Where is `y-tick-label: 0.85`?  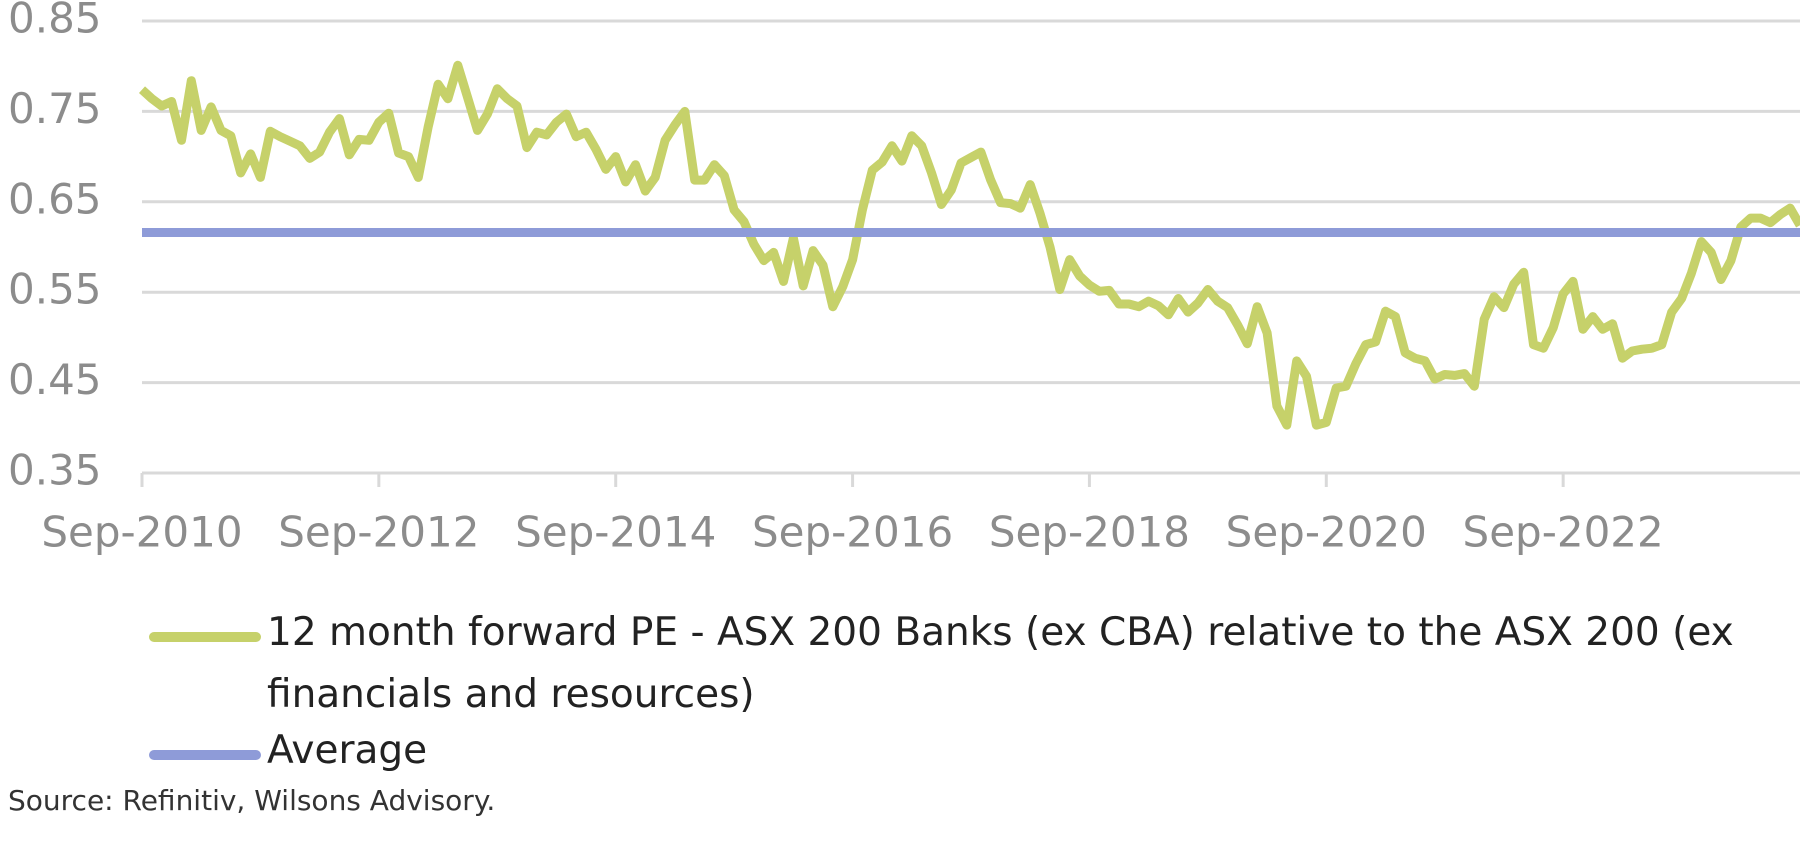 y-tick-label: 0.85 is located at coordinates (55, 21).